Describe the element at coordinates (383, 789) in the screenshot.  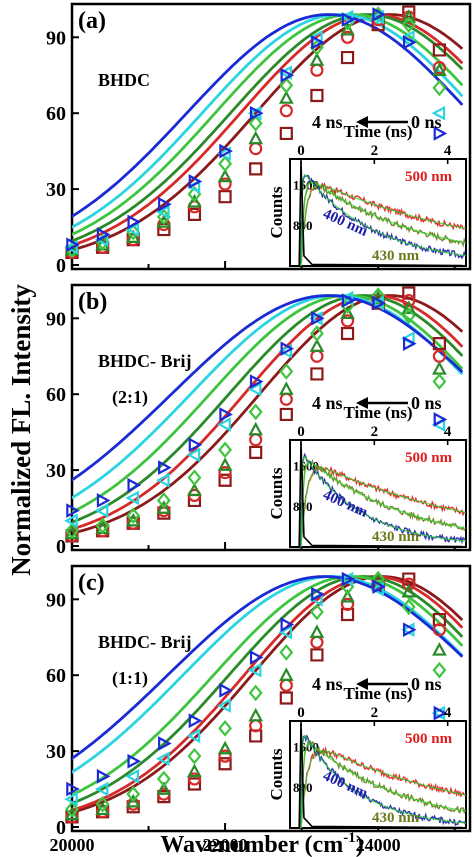
I see `decay-fit-500-nm` at that location.